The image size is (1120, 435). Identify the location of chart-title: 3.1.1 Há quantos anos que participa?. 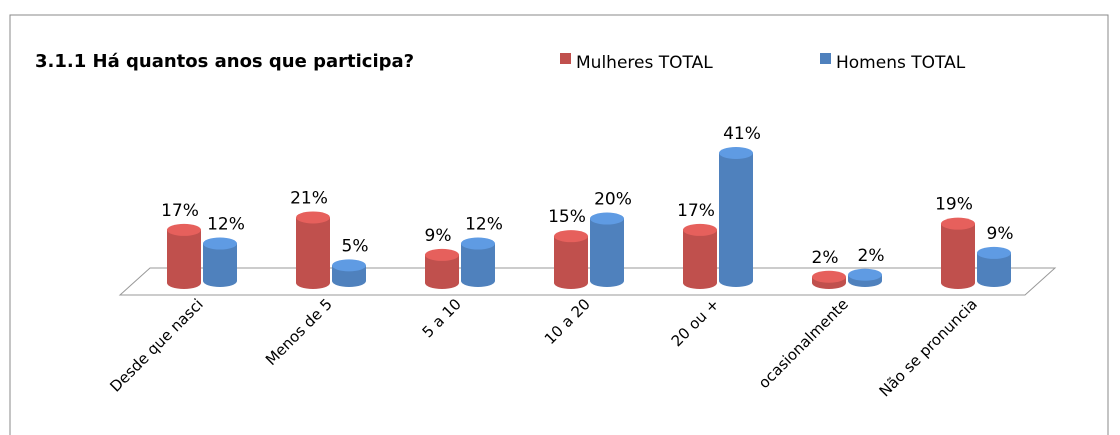
(224, 61).